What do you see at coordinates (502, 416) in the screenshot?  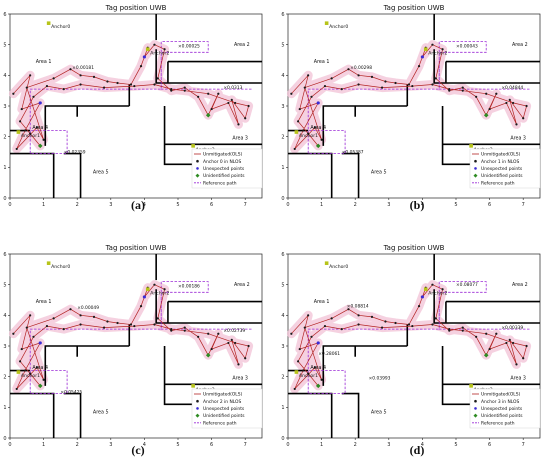 I see `legend-entry: Unidentified points` at bounding box center [502, 416].